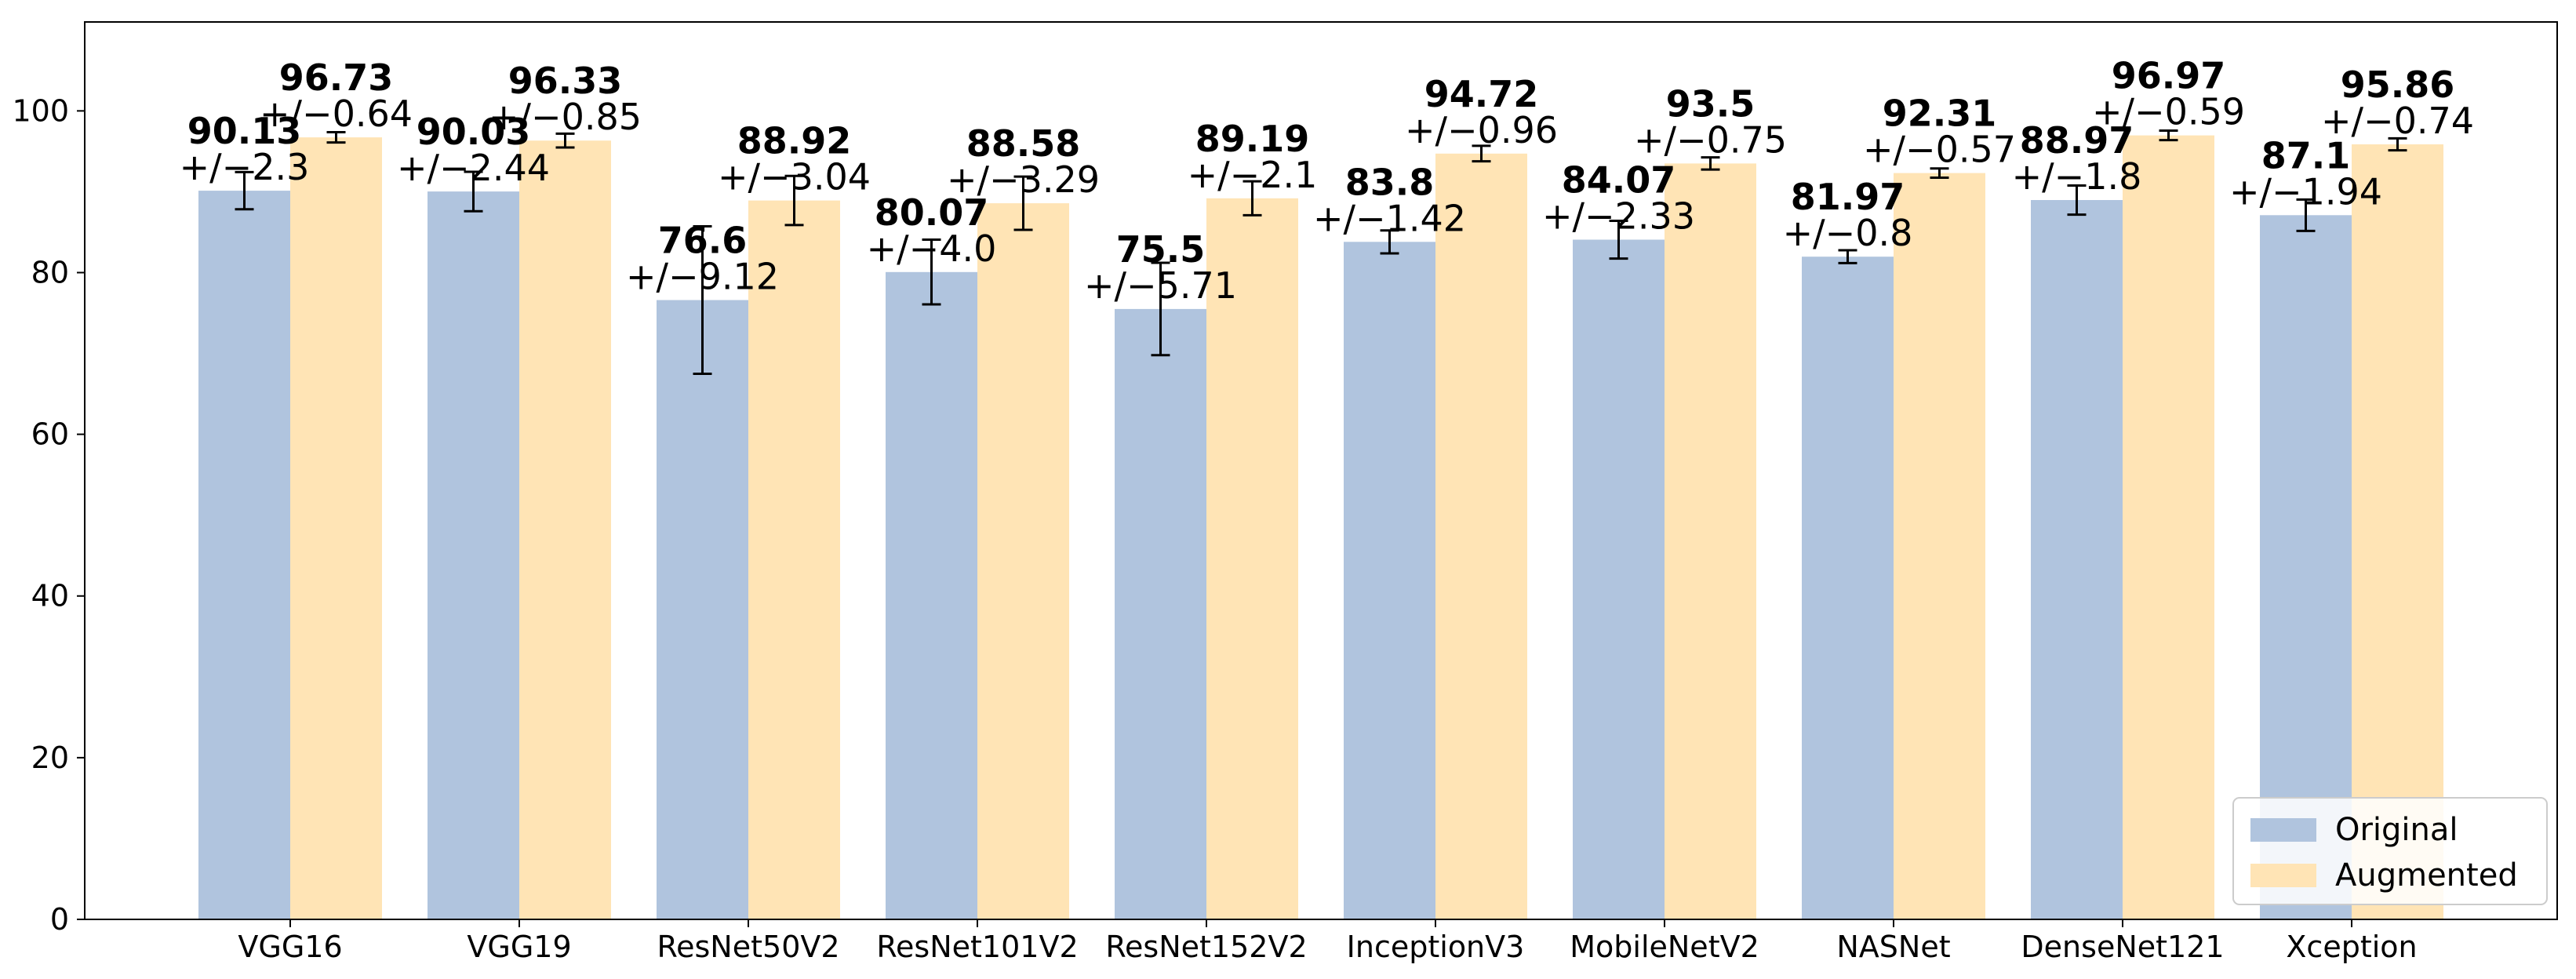 The height and width of the screenshot is (979, 2576). I want to click on value-label-augmented-2: 88.92, so click(794, 141).